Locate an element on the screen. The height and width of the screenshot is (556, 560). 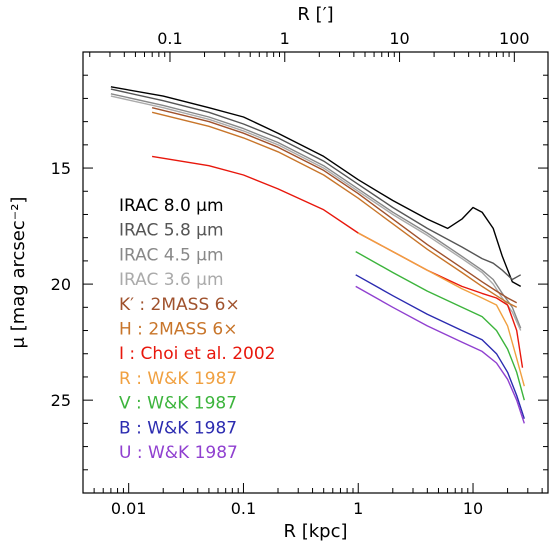
x-axis-label: R [kpc] is located at coordinates (315, 531).